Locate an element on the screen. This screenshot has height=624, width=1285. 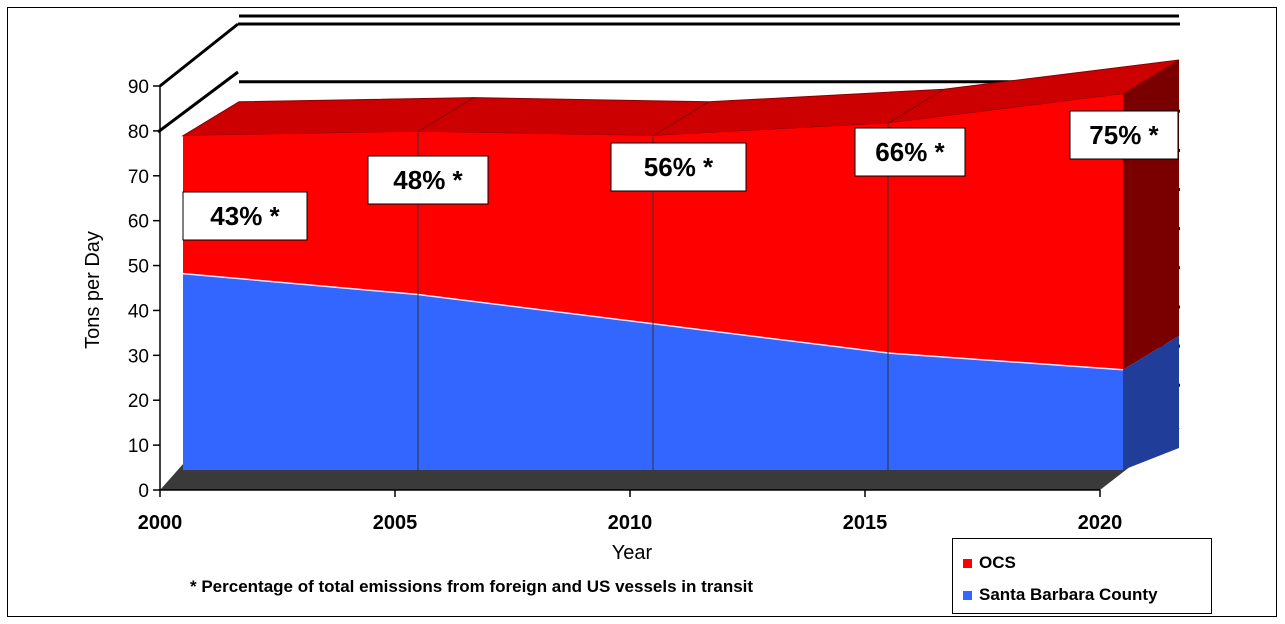
x-tick-label: 2005 is located at coordinates (395, 523).